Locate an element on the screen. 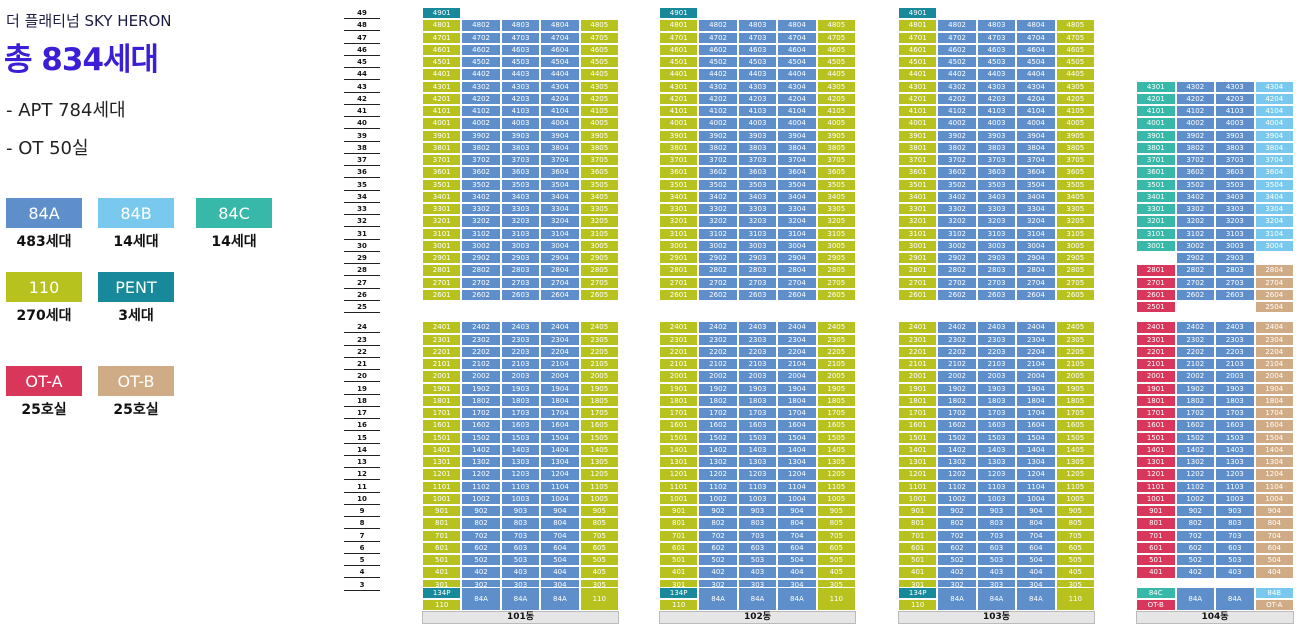 This screenshot has height=640, width=1300. unit-cell: 1404 is located at coordinates (1036, 449).